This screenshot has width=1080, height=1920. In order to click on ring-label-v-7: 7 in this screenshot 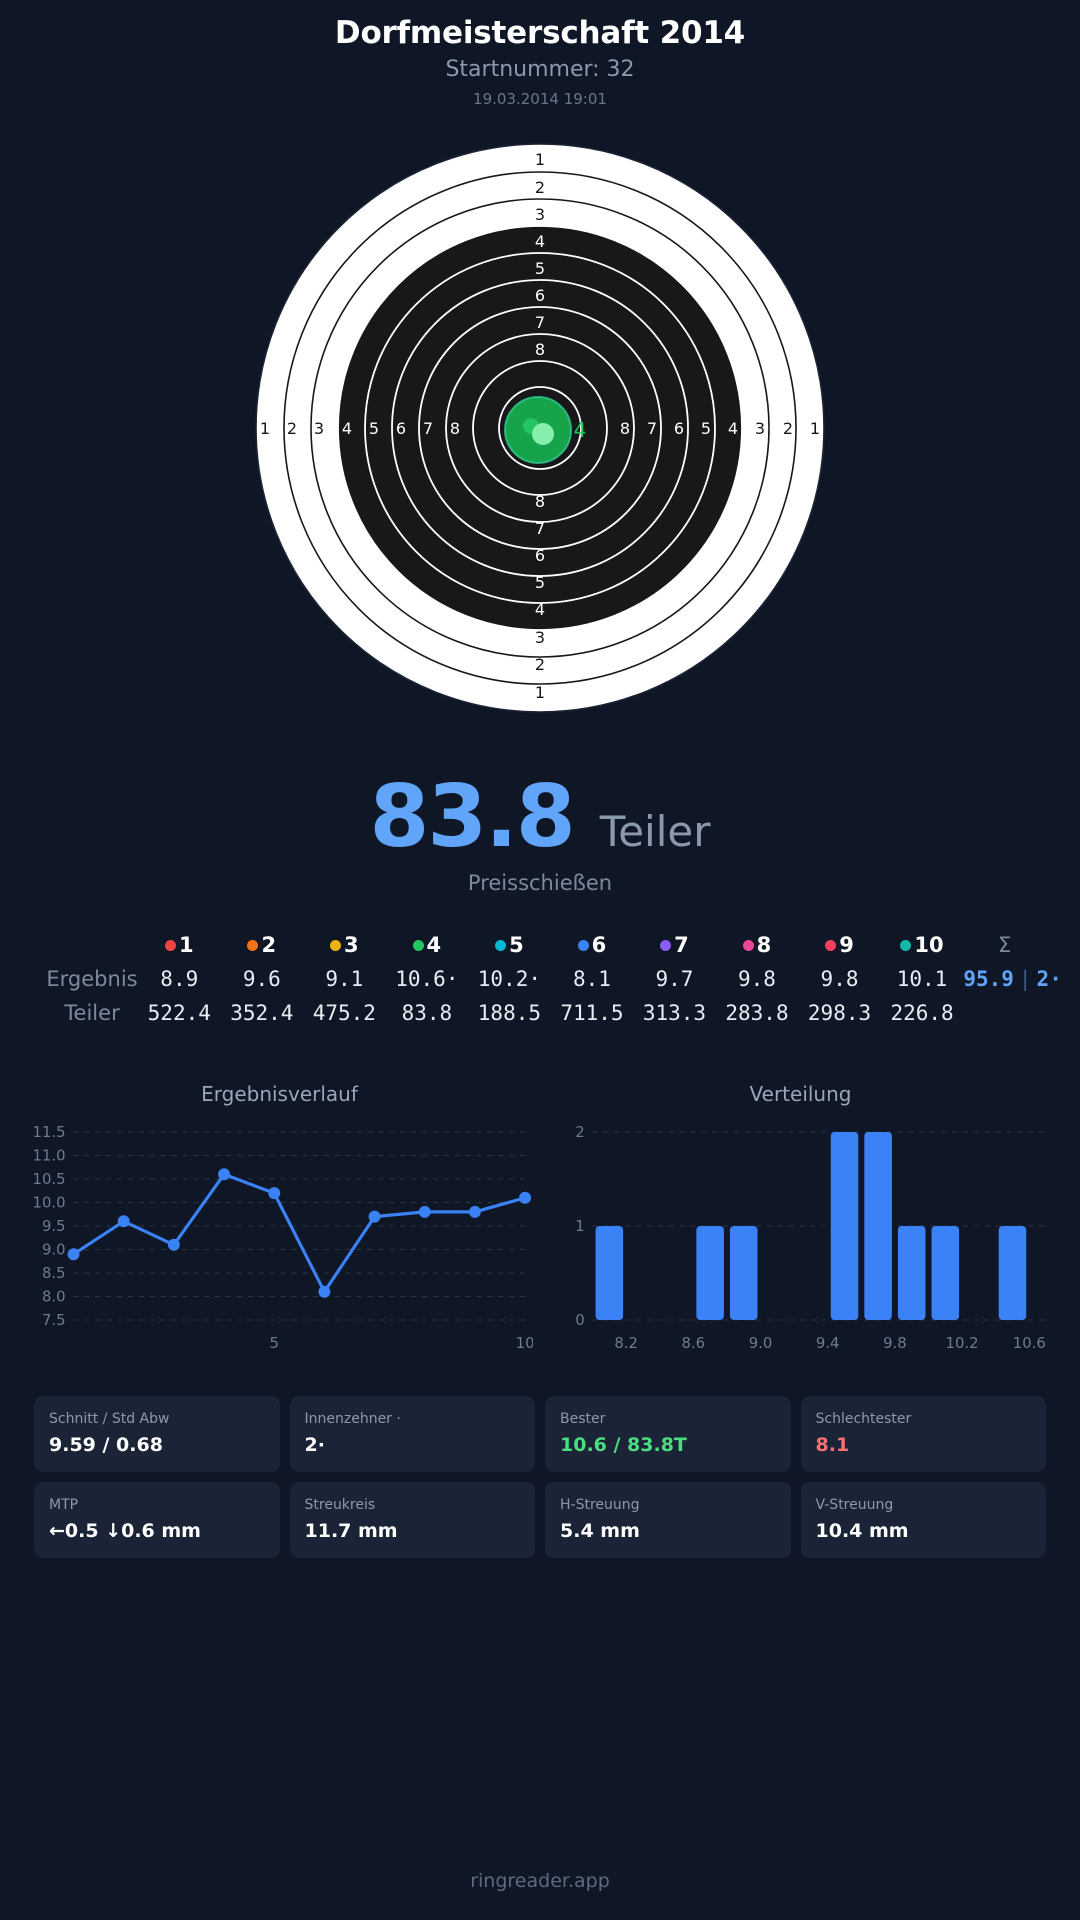, I will do `click(540, 322)`.